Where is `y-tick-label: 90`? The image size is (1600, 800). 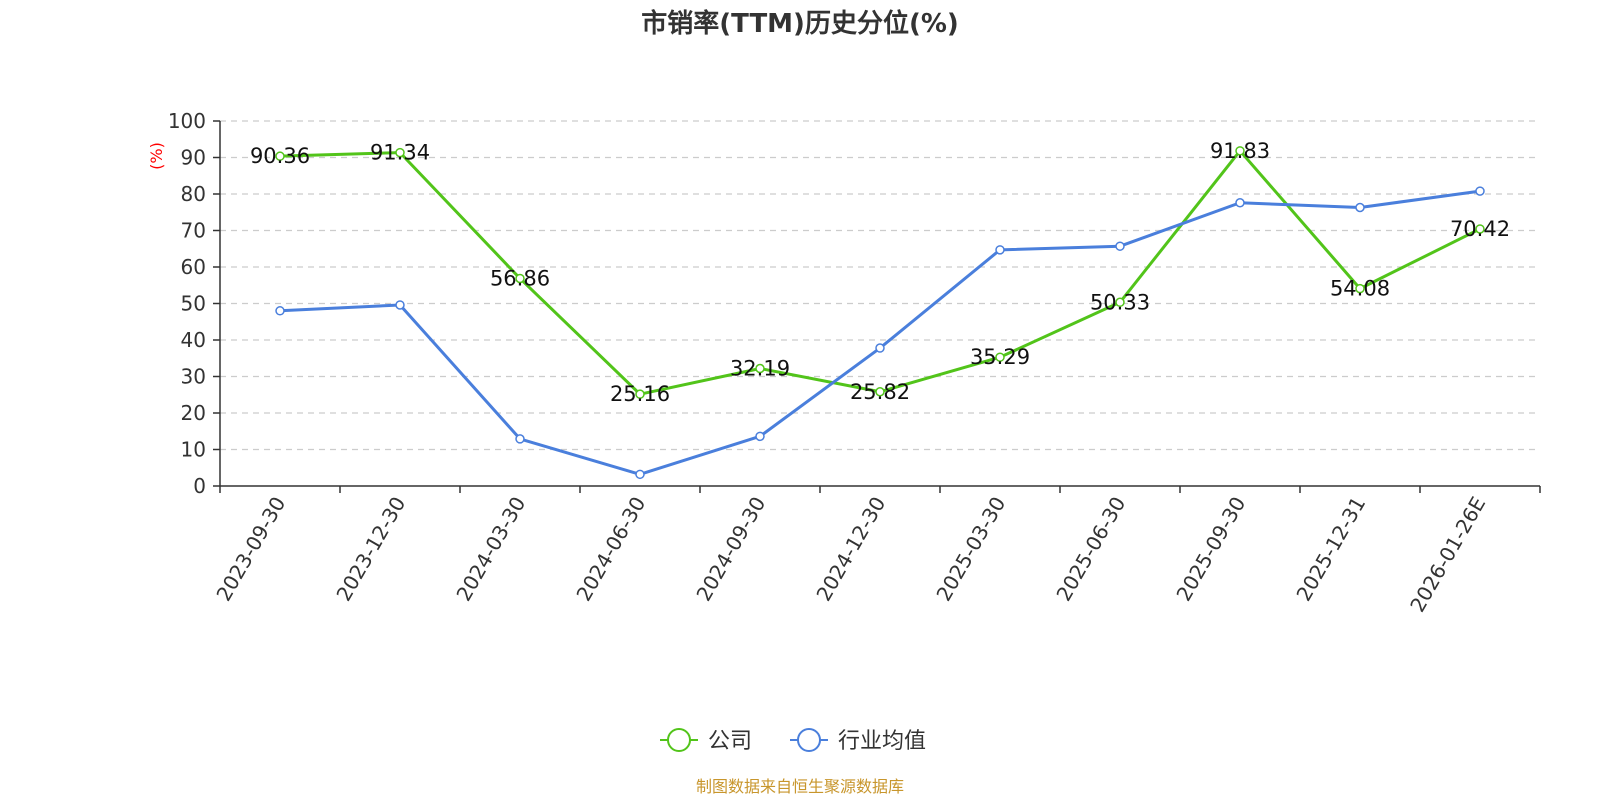 y-tick-label: 90 is located at coordinates (193, 158).